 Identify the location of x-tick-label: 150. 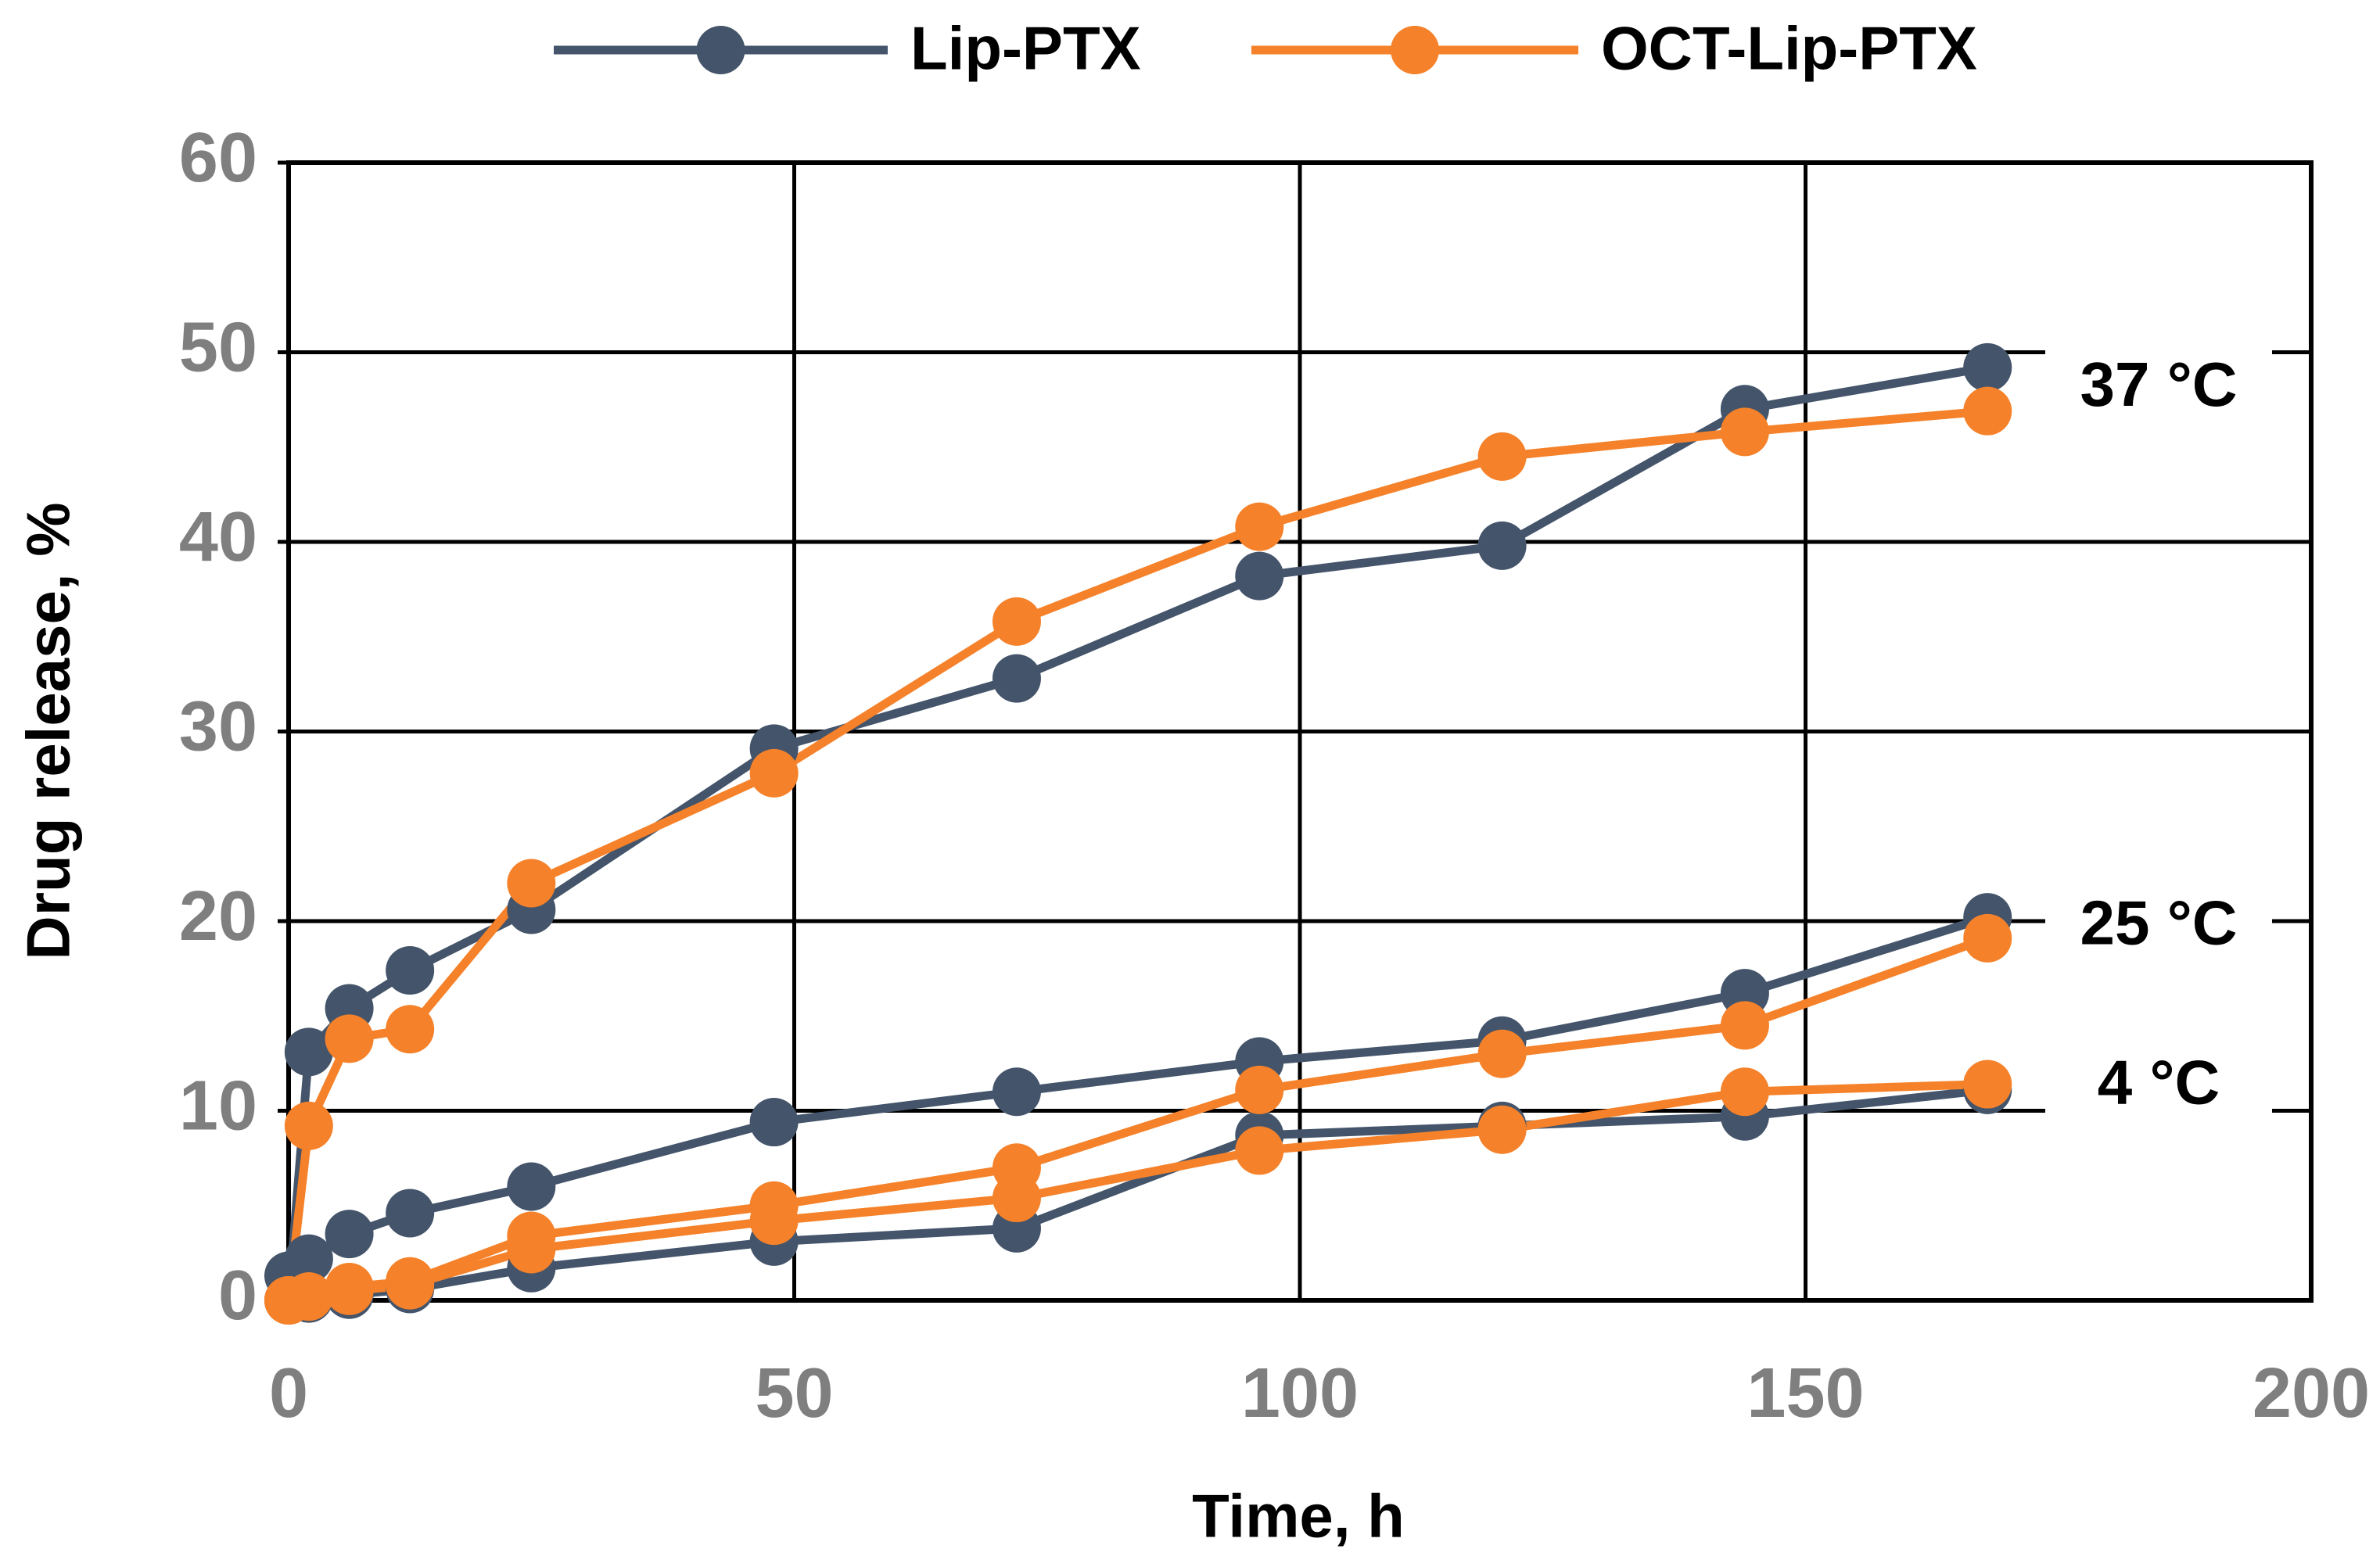
(1805, 1393).